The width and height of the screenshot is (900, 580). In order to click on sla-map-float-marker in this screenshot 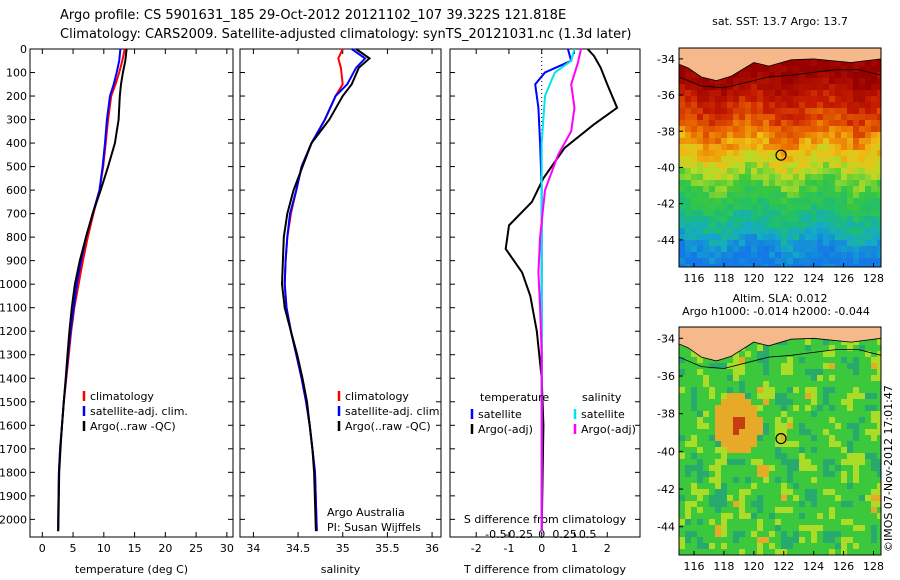, I will do `click(781, 438)`.